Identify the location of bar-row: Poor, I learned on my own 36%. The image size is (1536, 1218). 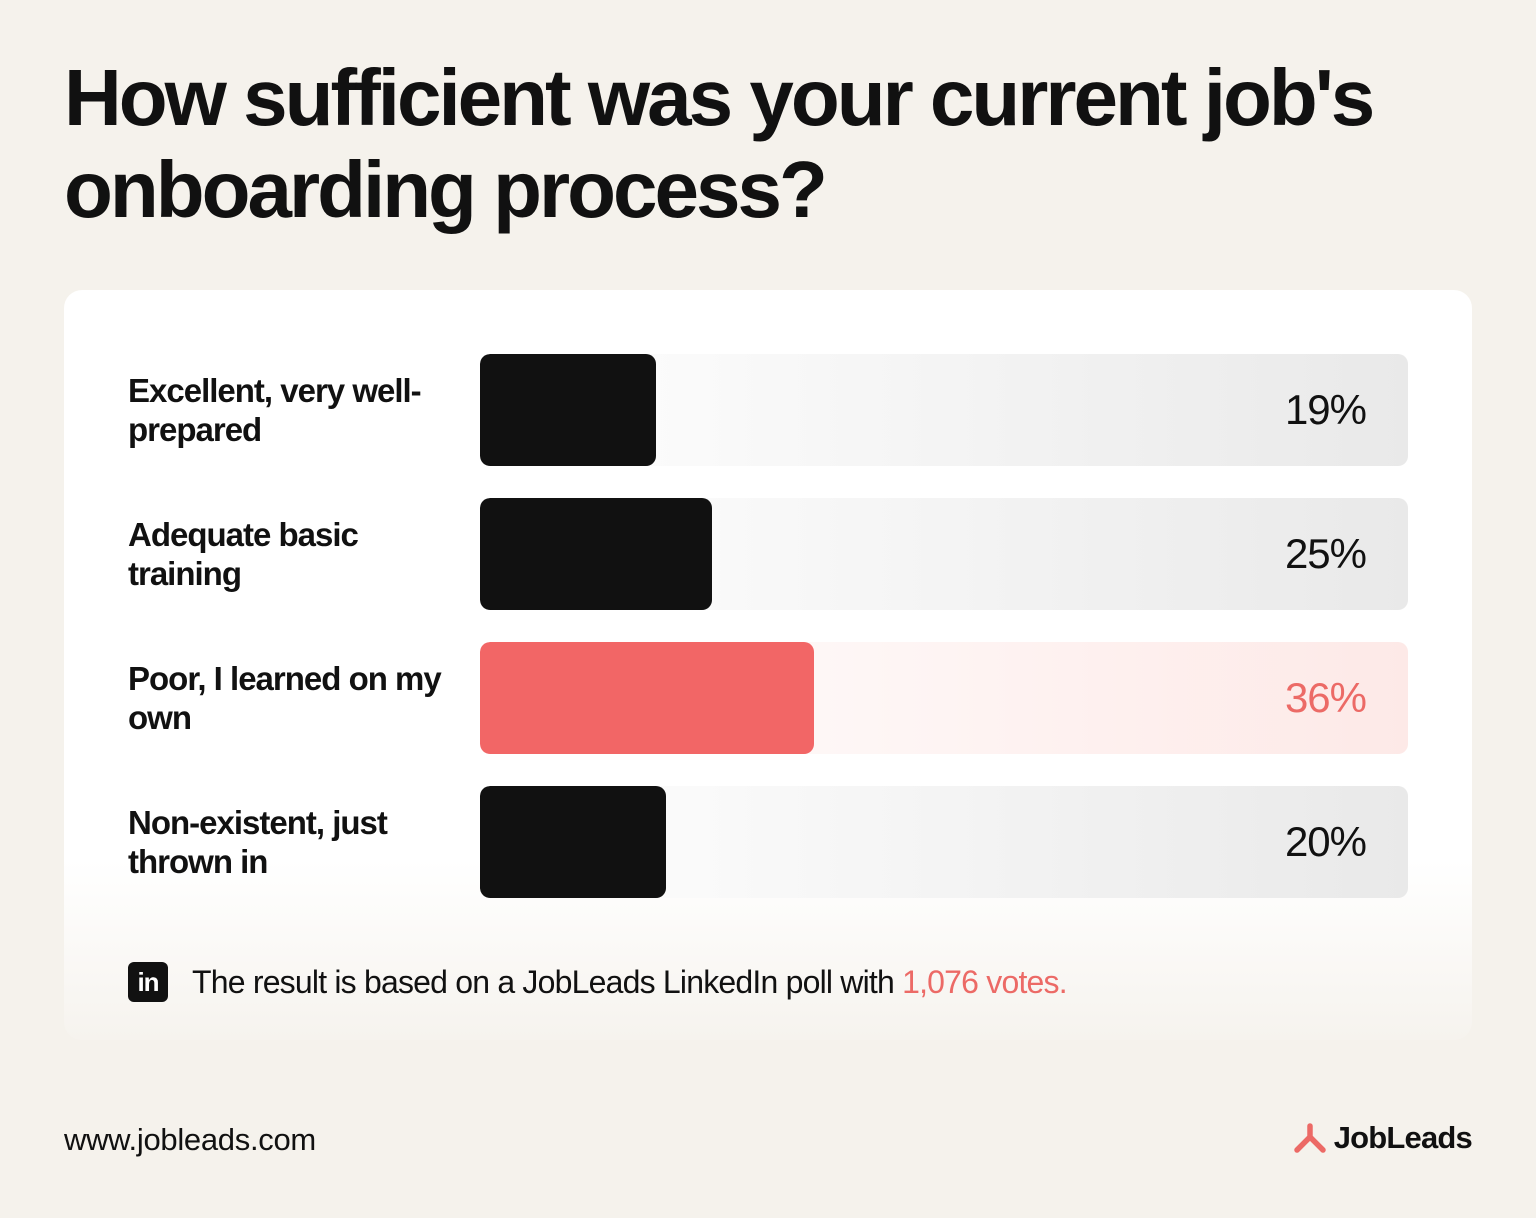
(768, 698).